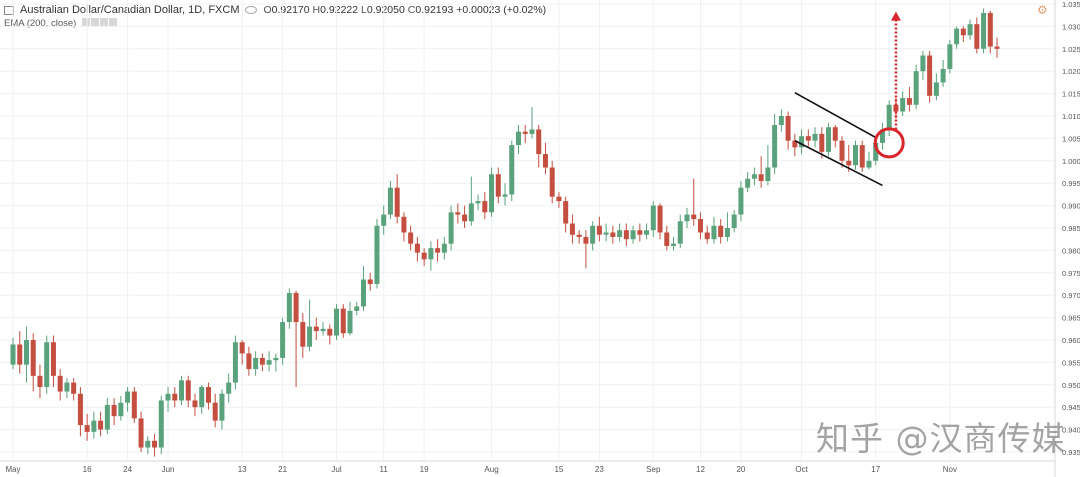 The height and width of the screenshot is (477, 1080). I want to click on x-tick-label: 21, so click(282, 469).